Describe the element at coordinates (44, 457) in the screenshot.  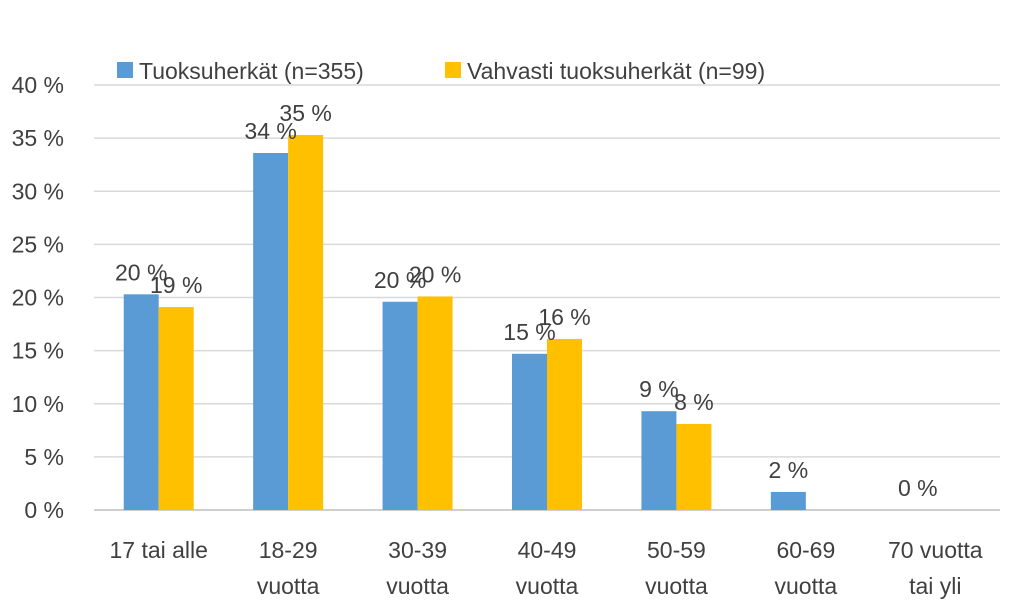
I see `y-tick-label: 5 %` at that location.